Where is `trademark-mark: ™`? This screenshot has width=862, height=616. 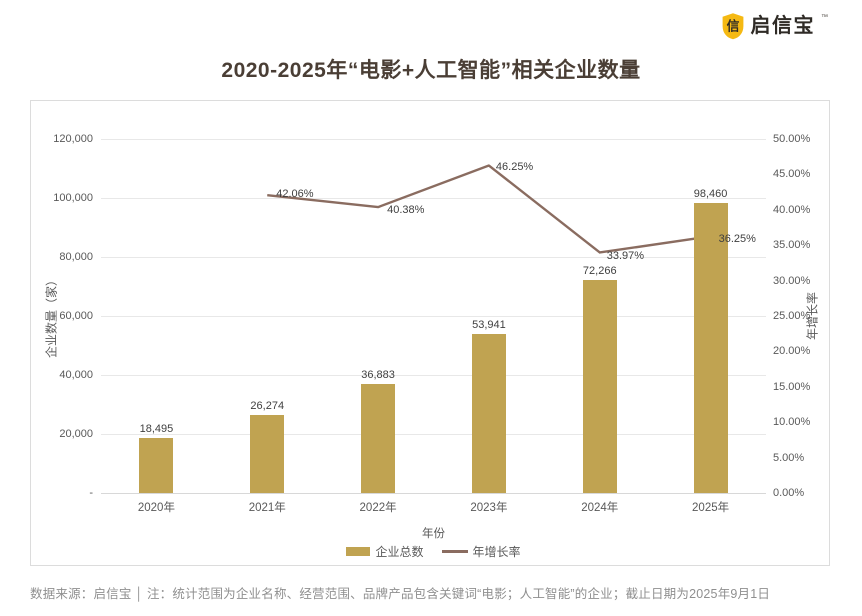 trademark-mark: ™ is located at coordinates (824, 17).